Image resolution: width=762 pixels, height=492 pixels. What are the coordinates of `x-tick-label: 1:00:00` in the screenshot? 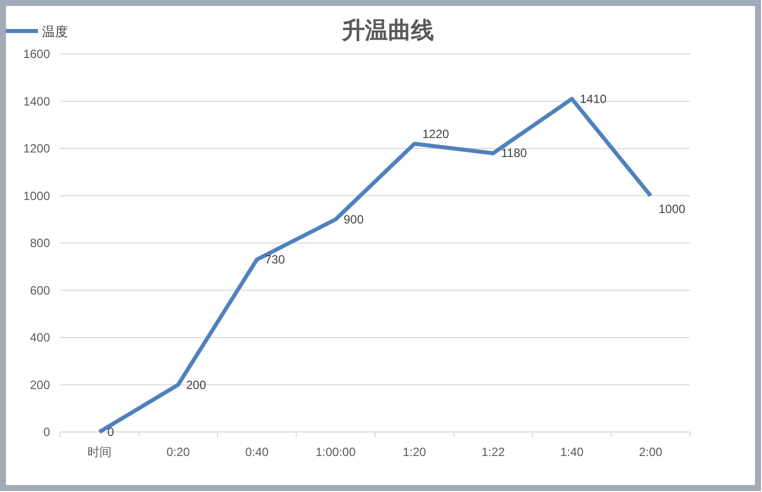 It's located at (336, 452).